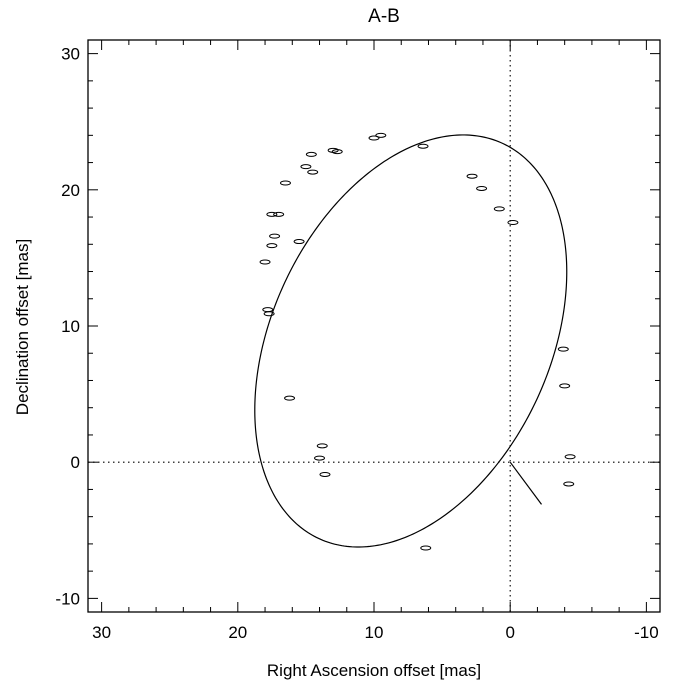  I want to click on x-tick-label: 20, so click(237, 632).